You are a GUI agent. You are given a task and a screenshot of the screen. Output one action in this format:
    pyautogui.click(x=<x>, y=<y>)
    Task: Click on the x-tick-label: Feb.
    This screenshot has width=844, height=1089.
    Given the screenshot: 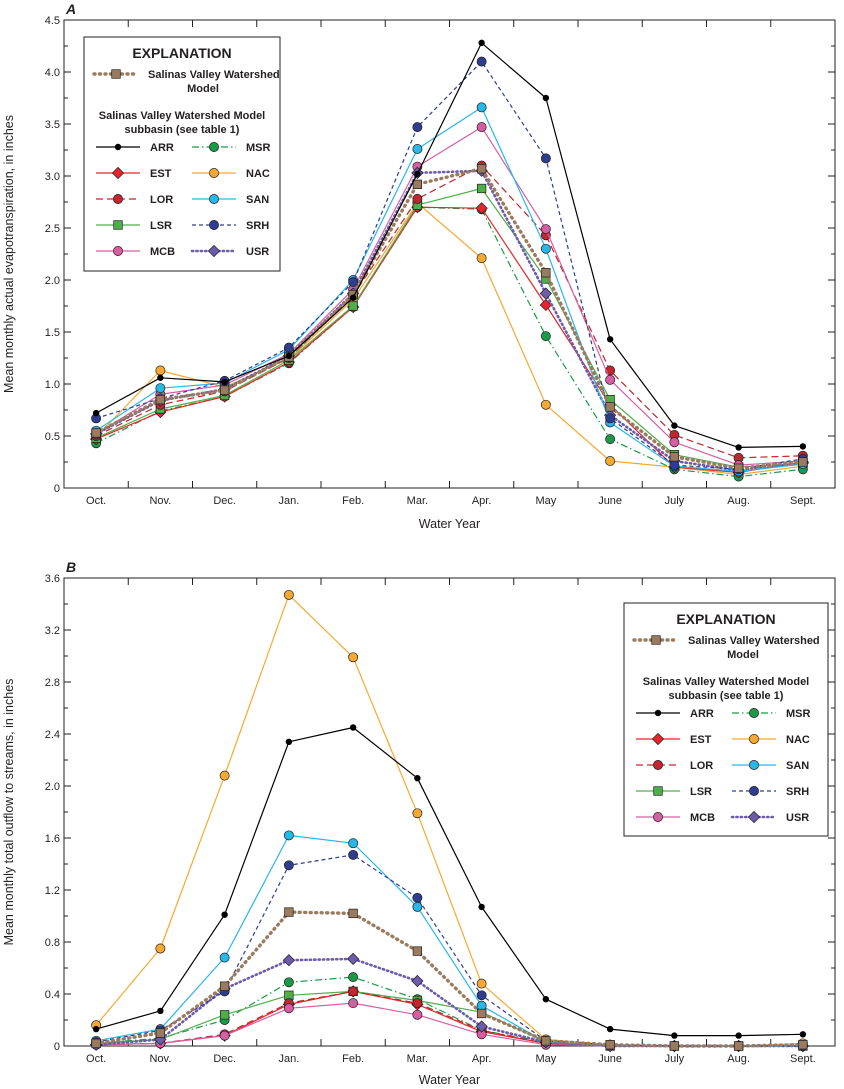 What is the action you would take?
    pyautogui.click(x=353, y=501)
    